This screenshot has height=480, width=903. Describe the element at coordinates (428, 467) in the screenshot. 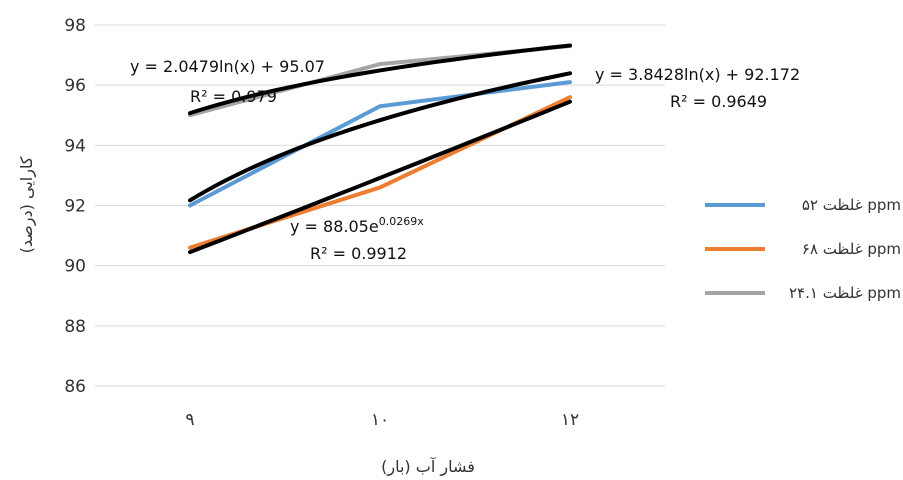

I see `x-axis-title: فشار آب (بار)` at that location.